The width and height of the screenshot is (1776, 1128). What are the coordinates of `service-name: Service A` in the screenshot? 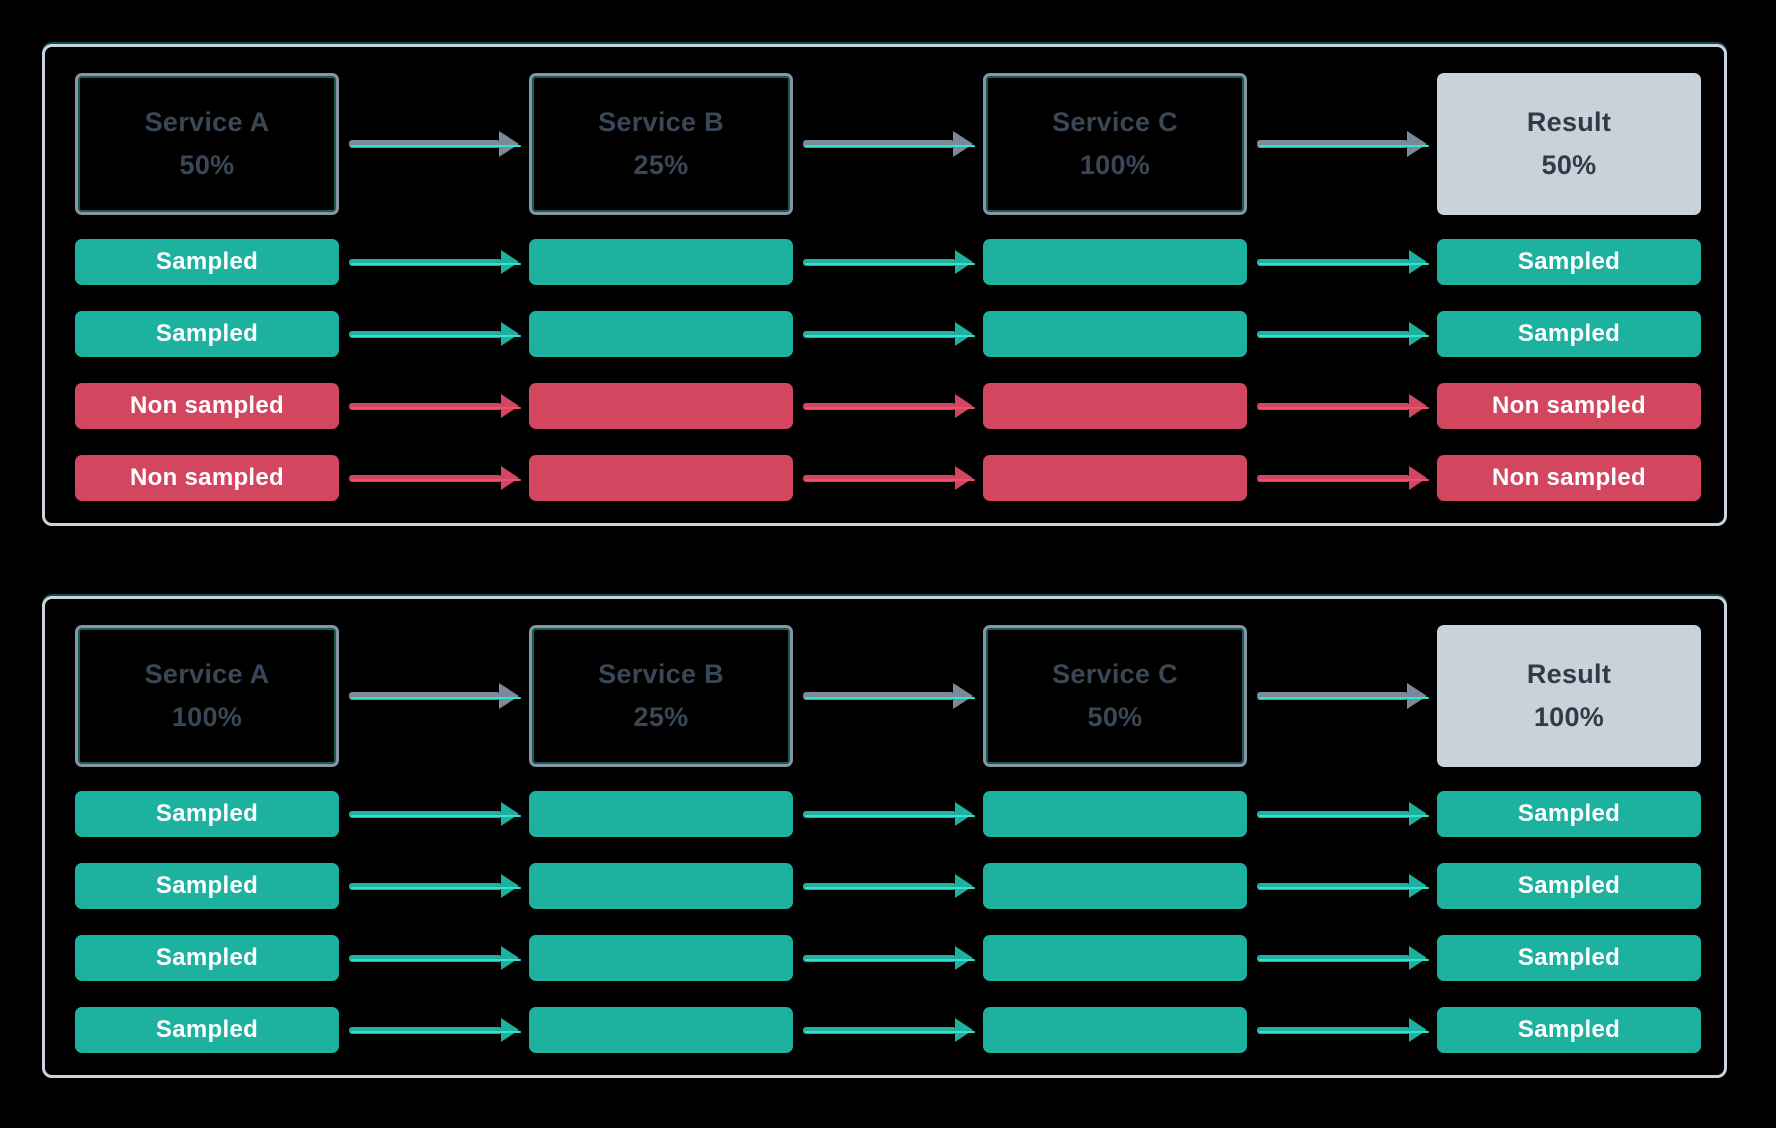 It's located at (207, 674).